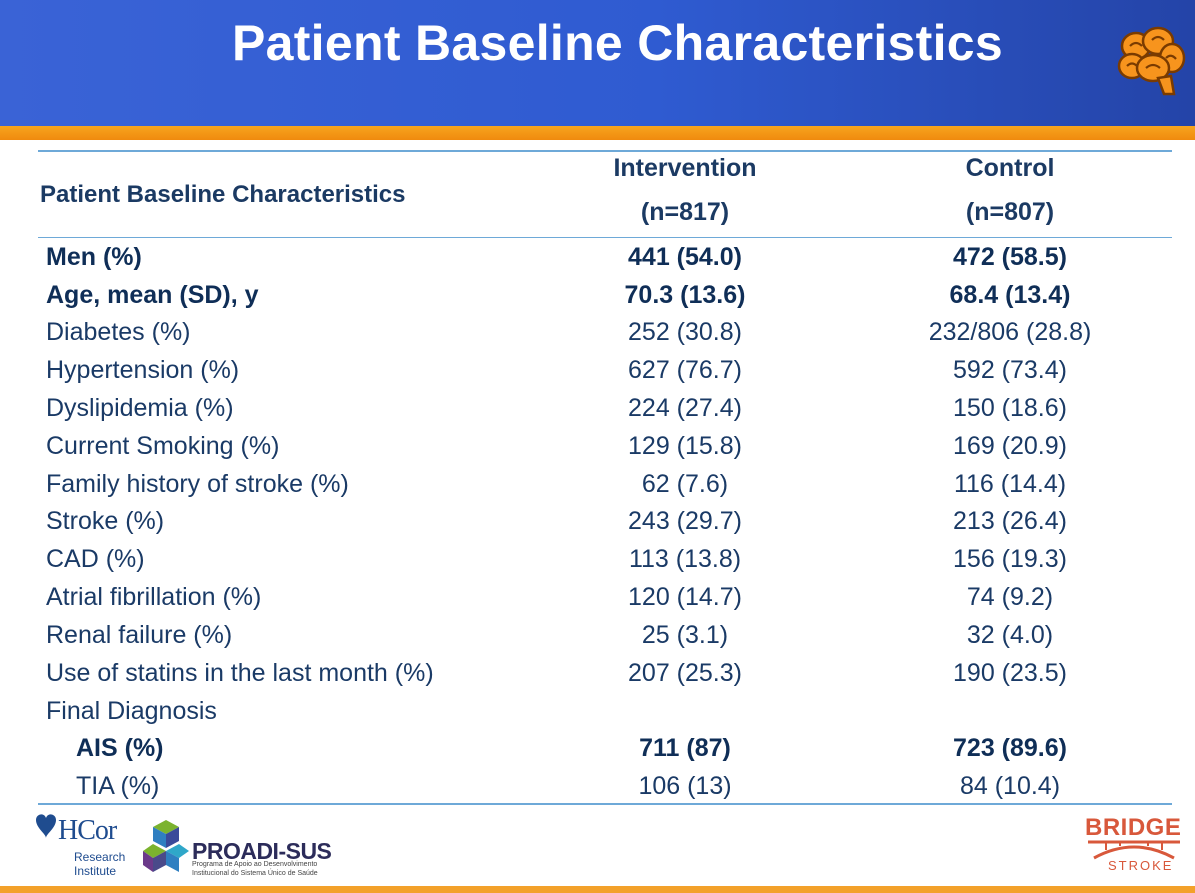 The height and width of the screenshot is (893, 1195). I want to click on cell-intervention: 243 (29.7), so click(685, 521).